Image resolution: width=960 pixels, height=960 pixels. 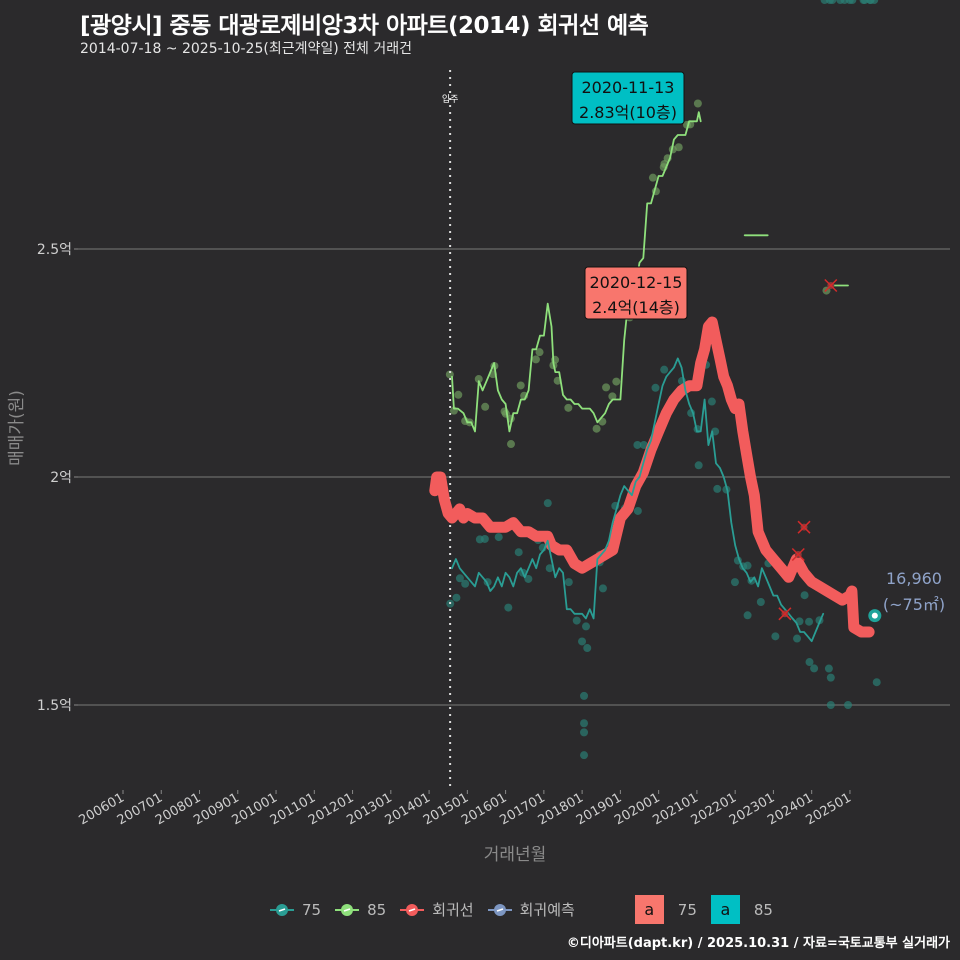 I want to click on legend-item-regression: 회귀선, so click(x=437, y=909).